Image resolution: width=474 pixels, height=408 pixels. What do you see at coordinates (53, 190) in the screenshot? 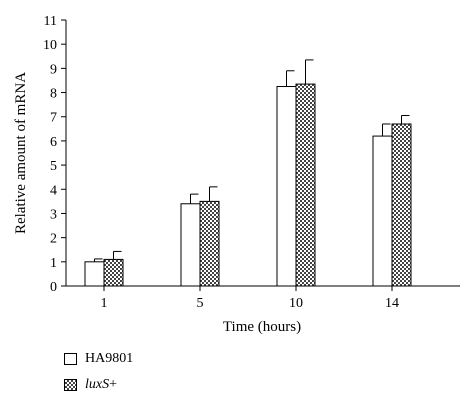
I see `y-tick-label: 4` at bounding box center [53, 190].